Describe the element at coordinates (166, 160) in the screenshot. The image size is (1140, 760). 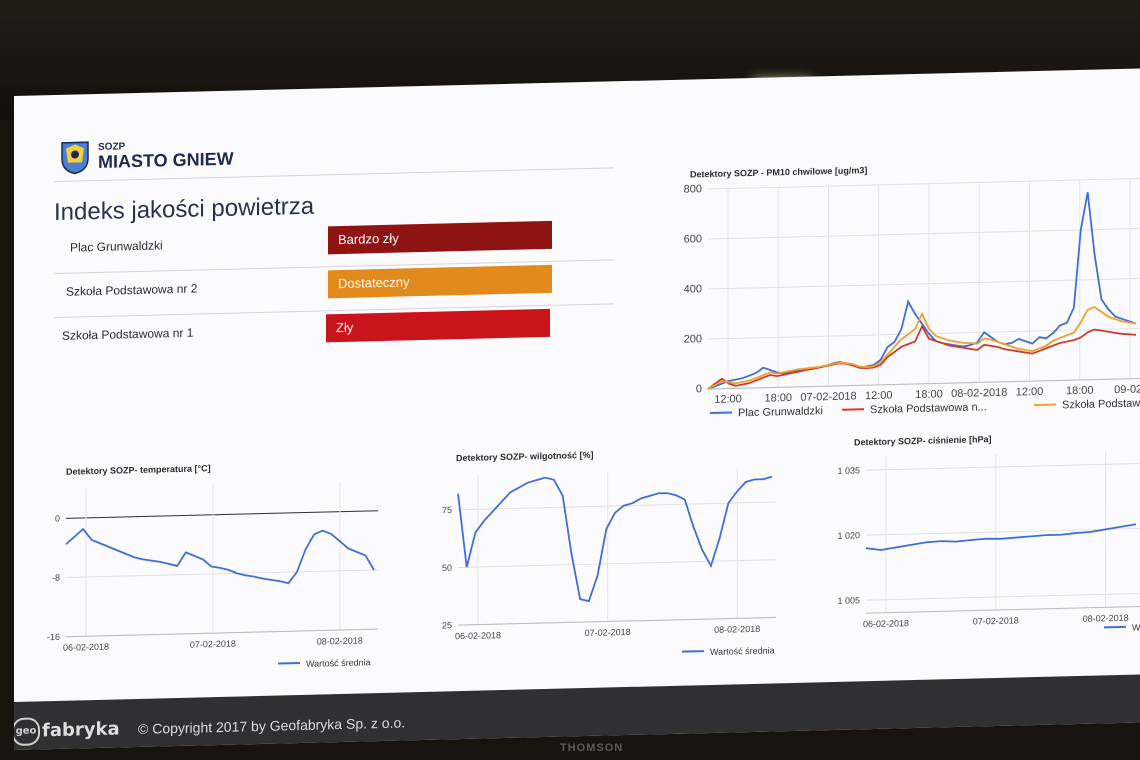
I see `logo-title: MIASTO GNIEW` at that location.